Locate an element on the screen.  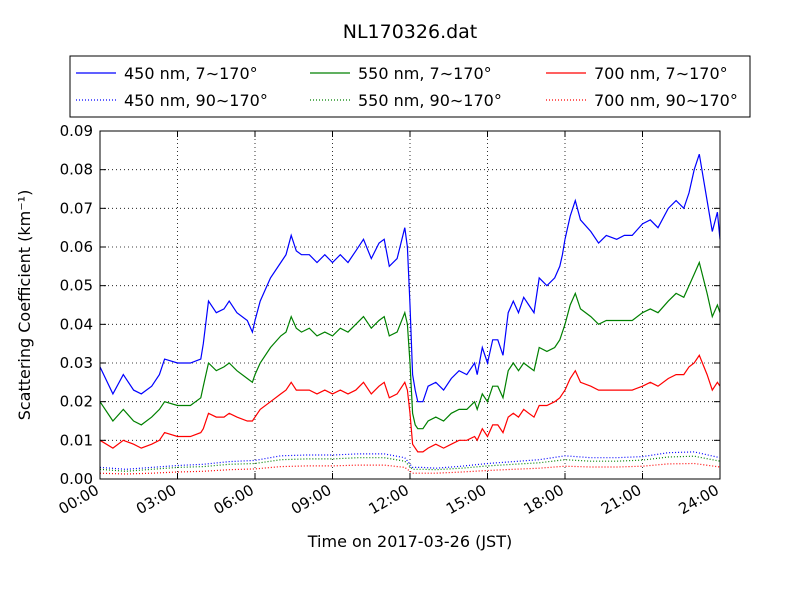
legend-label-2: 550 nm, 7∼170° is located at coordinates (425, 73).